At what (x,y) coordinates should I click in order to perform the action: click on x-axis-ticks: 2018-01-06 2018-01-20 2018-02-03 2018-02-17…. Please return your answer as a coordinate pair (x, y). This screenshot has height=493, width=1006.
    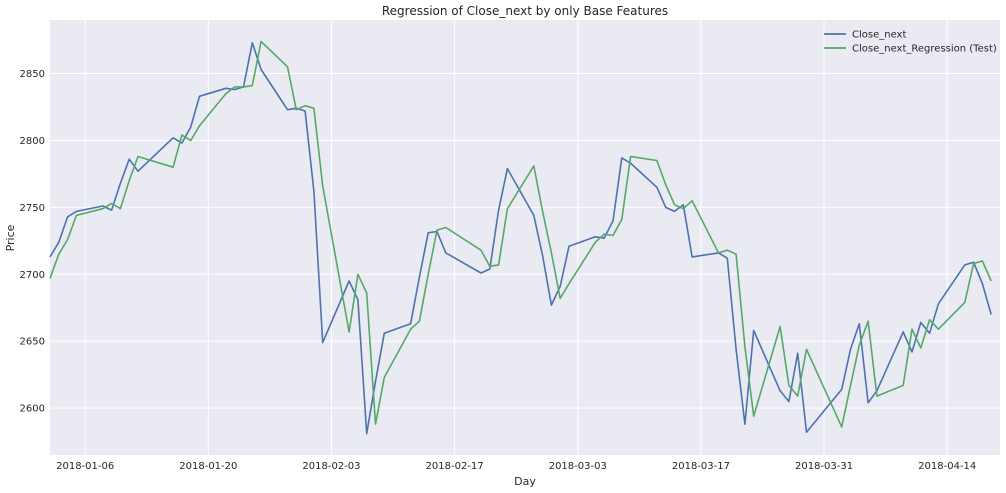
    Looking at the image, I should click on (516, 466).